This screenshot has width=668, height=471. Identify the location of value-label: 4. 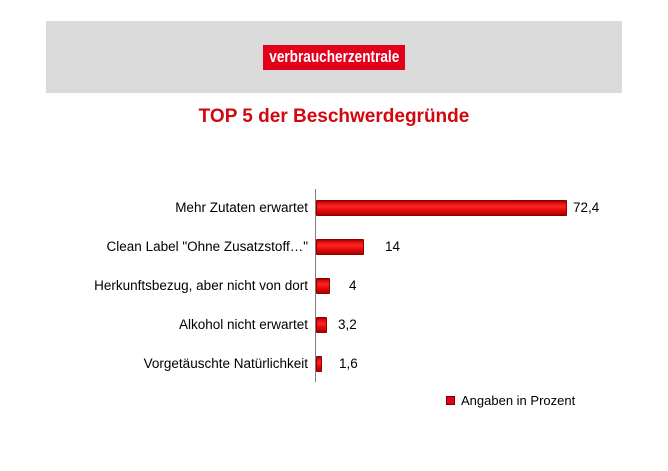
(353, 285).